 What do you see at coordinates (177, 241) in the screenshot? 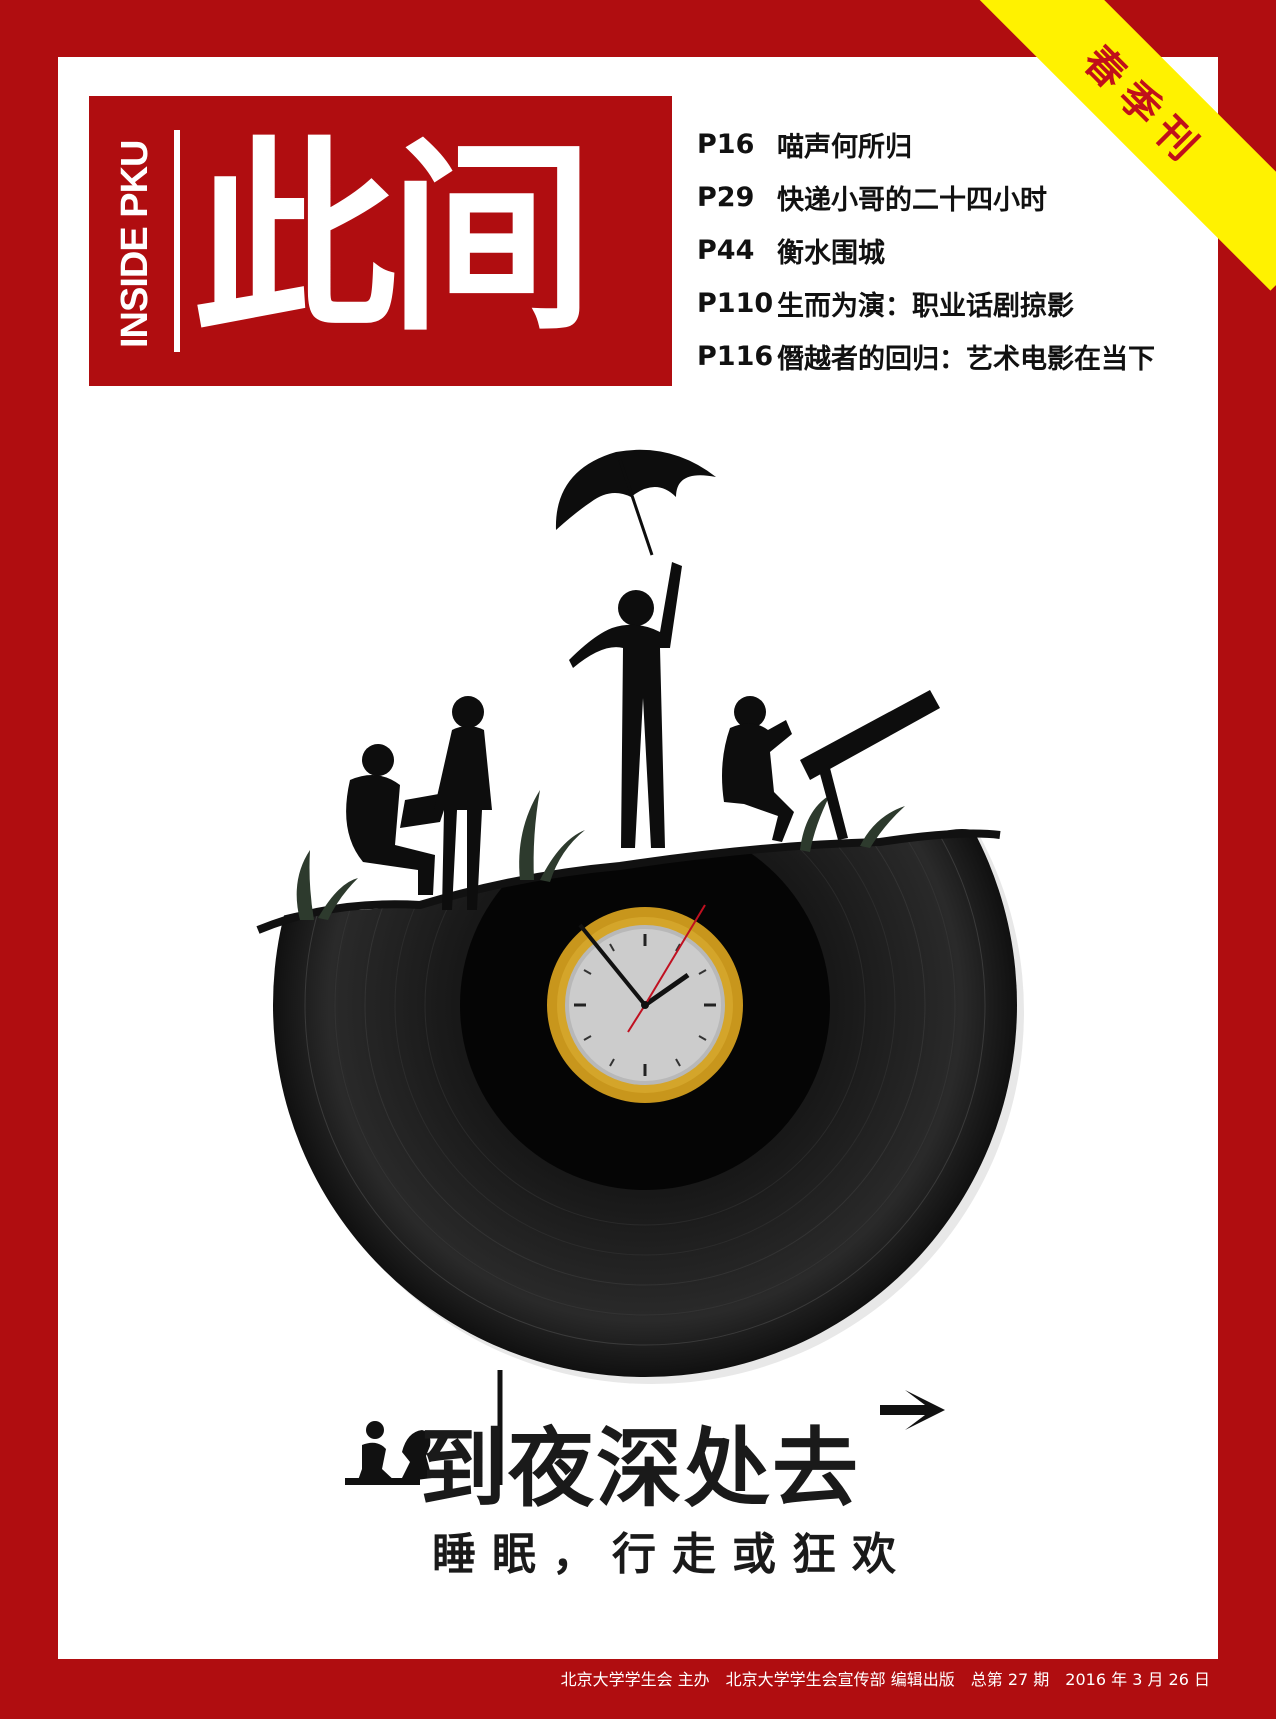
I see `masthead-divider` at bounding box center [177, 241].